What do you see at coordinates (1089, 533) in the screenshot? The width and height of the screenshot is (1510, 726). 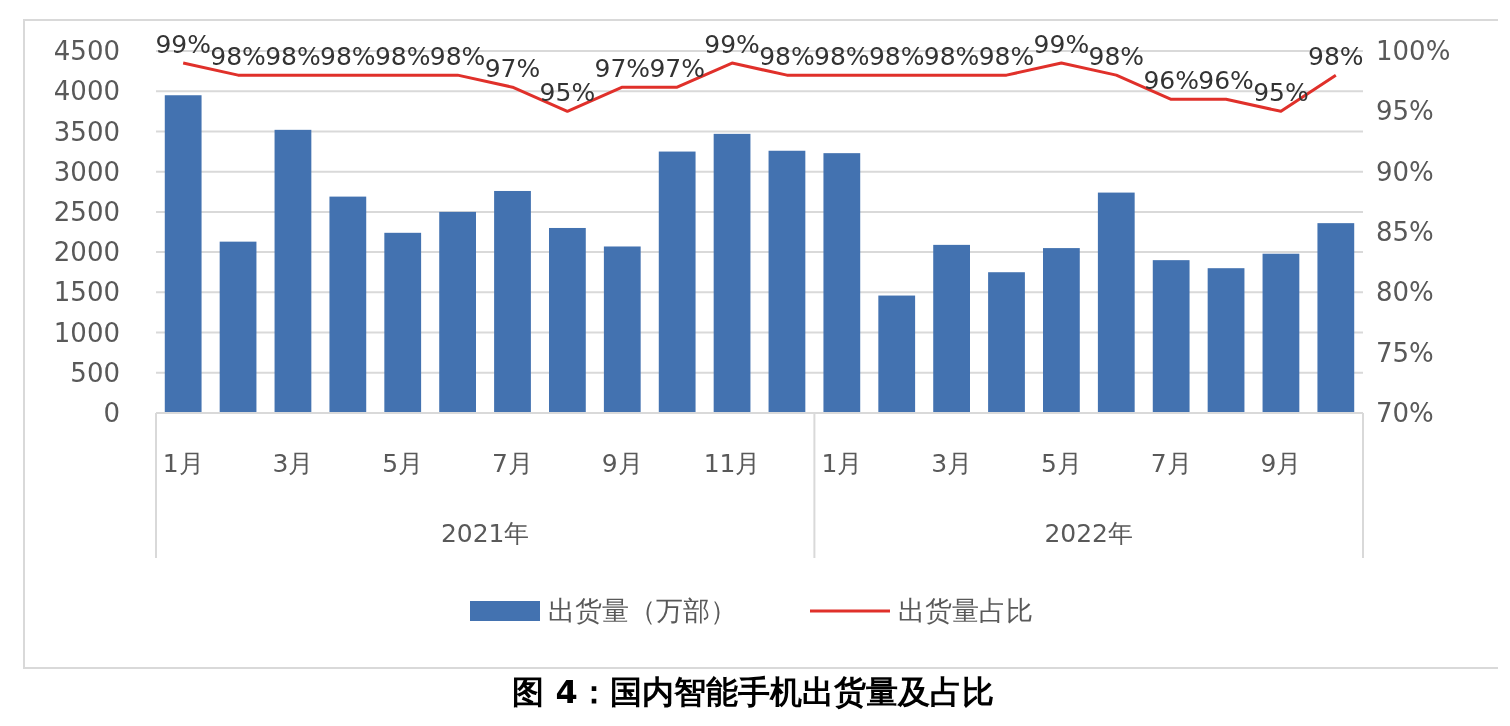 I see `text: 2022年` at bounding box center [1089, 533].